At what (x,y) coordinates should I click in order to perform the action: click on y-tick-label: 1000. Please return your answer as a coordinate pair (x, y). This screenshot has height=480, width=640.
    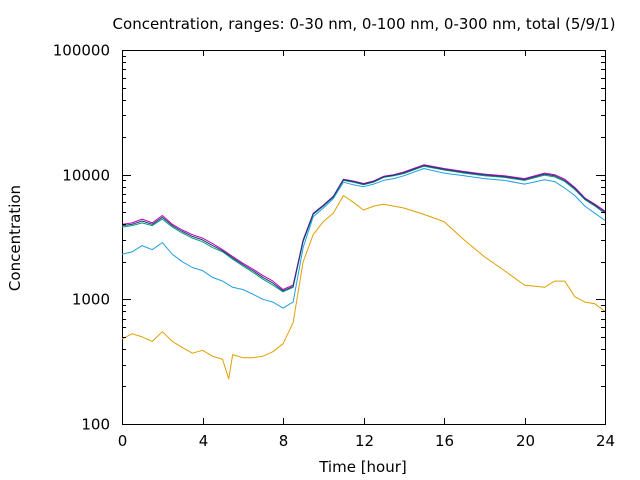
    Looking at the image, I should click on (91, 300).